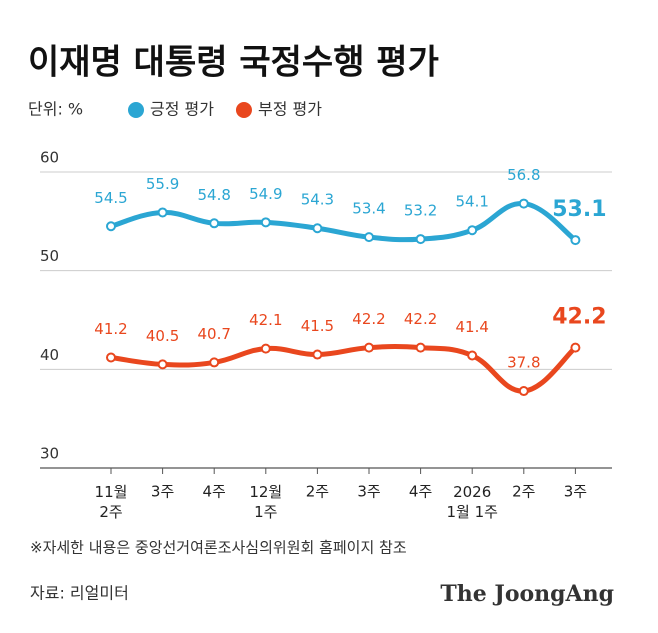 Image resolution: width=658 pixels, height=633 pixels. I want to click on brand-logo: The JoongAng, so click(527, 594).